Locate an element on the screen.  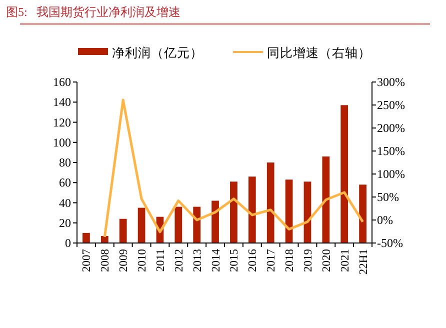
x-tick-label: 2008 is located at coordinates (106, 260).